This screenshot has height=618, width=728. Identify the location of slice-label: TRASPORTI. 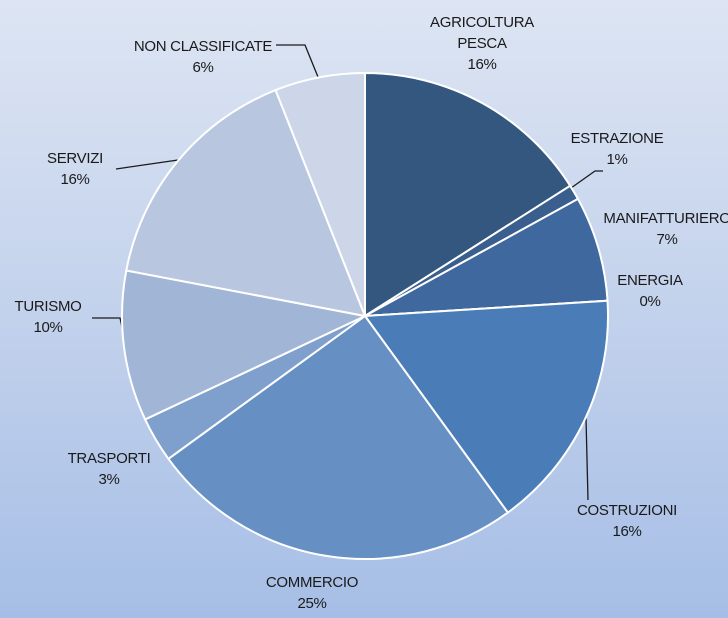
(109, 458).